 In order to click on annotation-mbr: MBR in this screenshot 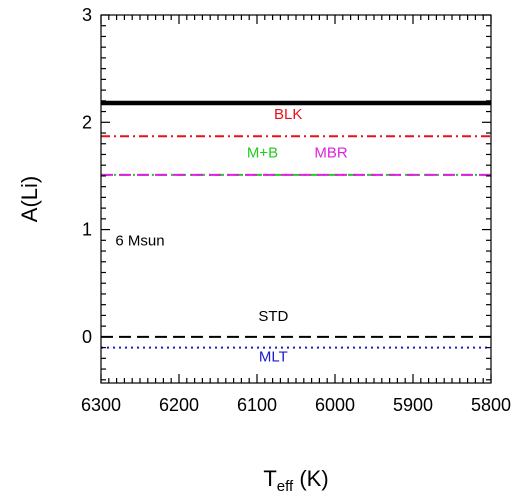, I will do `click(331, 153)`.